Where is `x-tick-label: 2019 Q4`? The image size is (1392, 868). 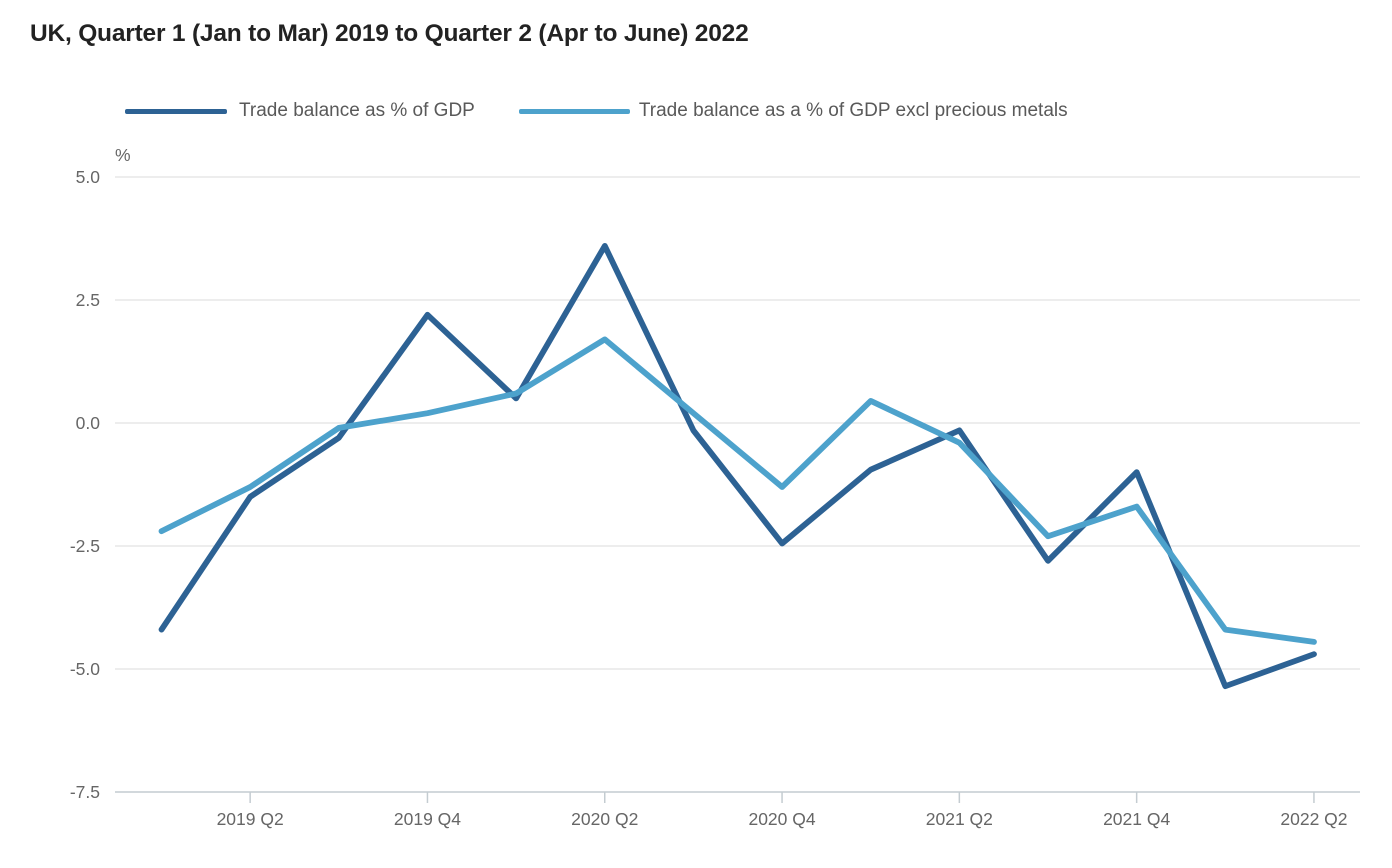 x-tick-label: 2019 Q4 is located at coordinates (427, 819).